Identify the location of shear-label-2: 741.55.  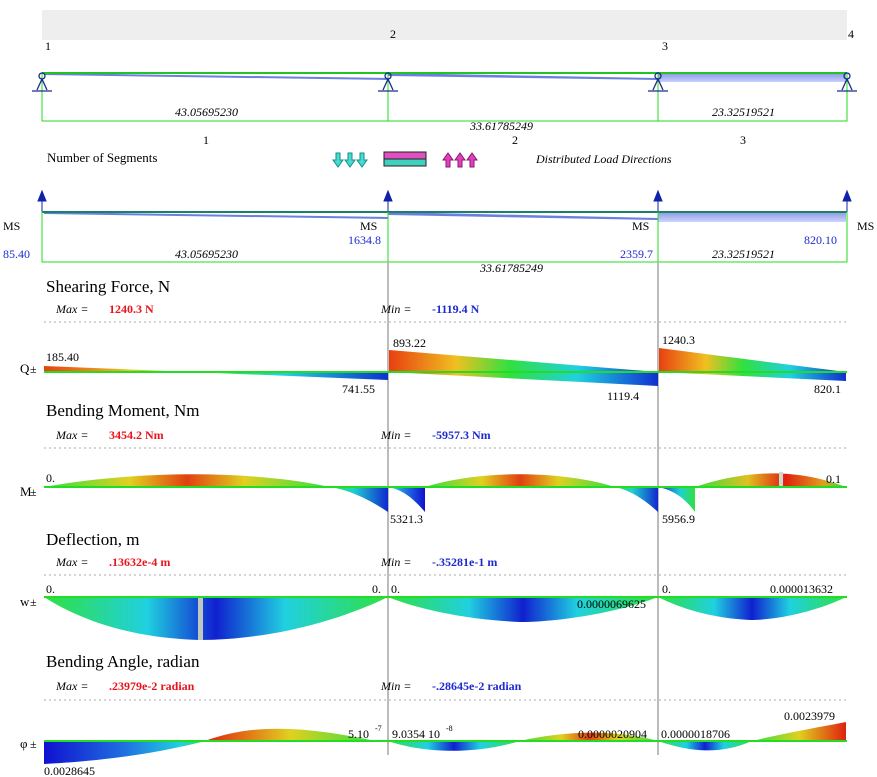
(358, 389).